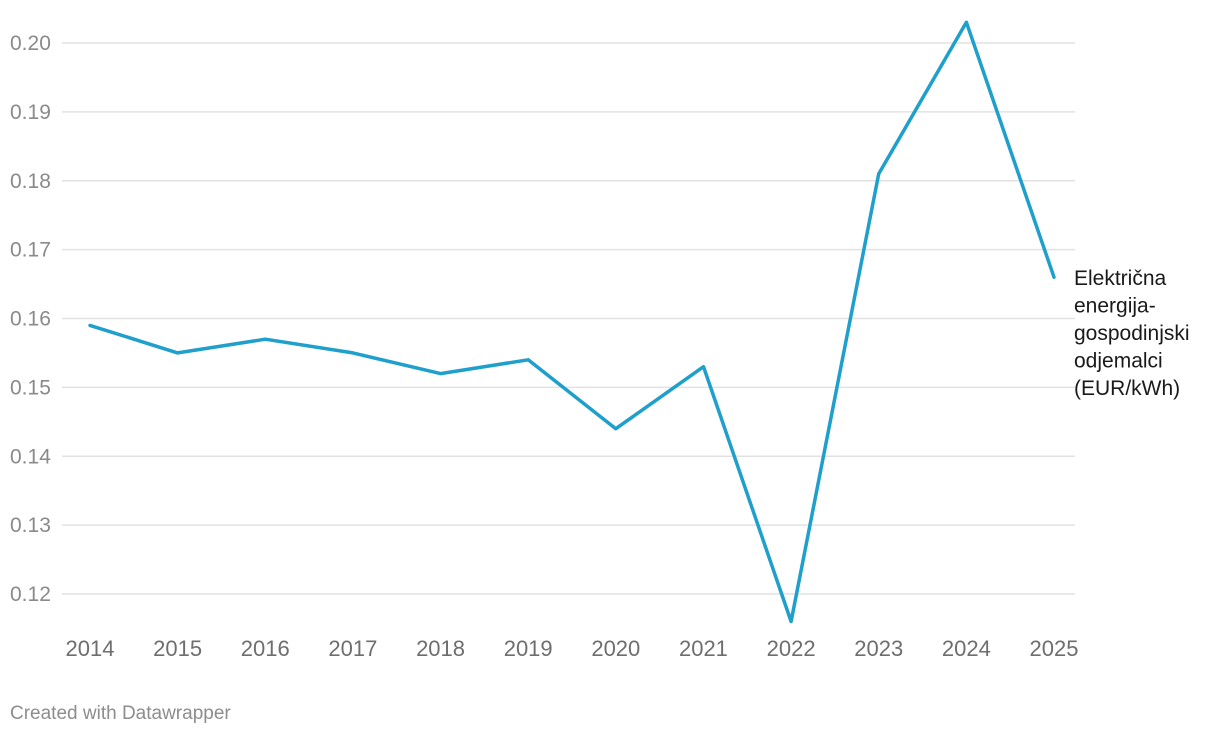  What do you see at coordinates (177, 648) in the screenshot?
I see `x-tick-label: 2015` at bounding box center [177, 648].